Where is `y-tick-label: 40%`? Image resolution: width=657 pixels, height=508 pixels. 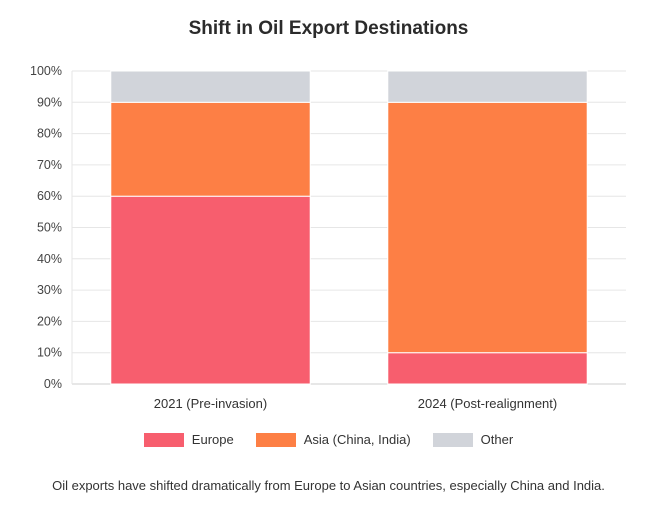 y-tick-label: 40% is located at coordinates (49, 259).